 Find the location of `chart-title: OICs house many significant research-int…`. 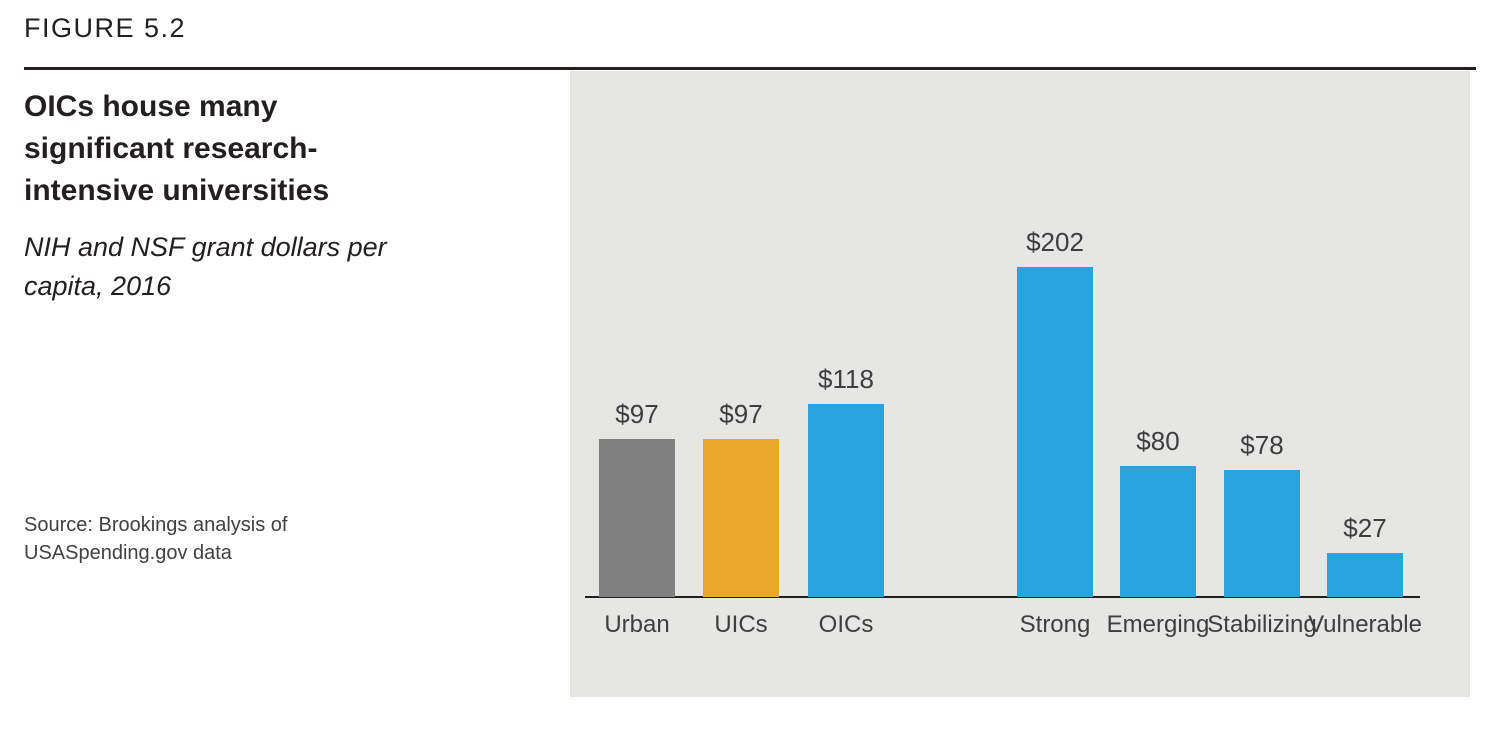

chart-title: OICs house many significant research-int… is located at coordinates (177, 148).